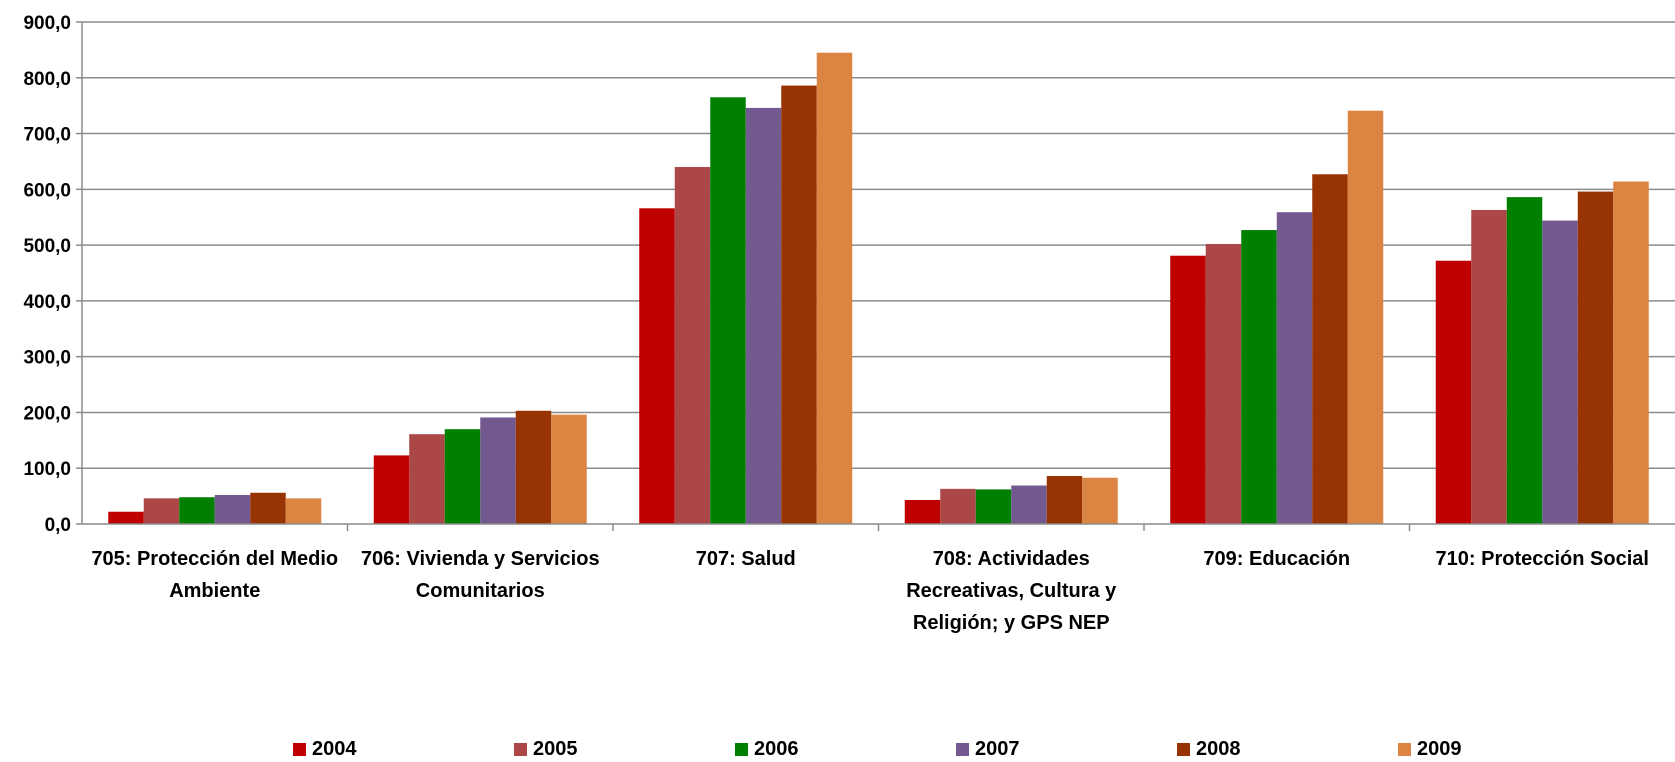 Image resolution: width=1675 pixels, height=762 pixels. I want to click on legend: 2004 2005 2006 2007 2008 2009, so click(837, 750).